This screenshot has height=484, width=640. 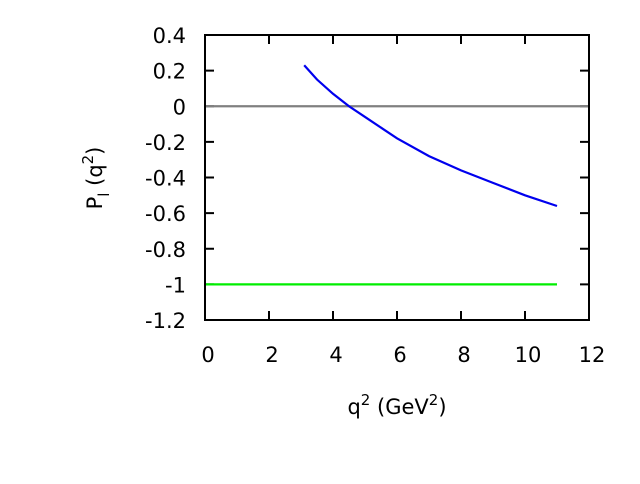 What do you see at coordinates (165, 321) in the screenshot?
I see `y-tick-label: -1.2` at bounding box center [165, 321].